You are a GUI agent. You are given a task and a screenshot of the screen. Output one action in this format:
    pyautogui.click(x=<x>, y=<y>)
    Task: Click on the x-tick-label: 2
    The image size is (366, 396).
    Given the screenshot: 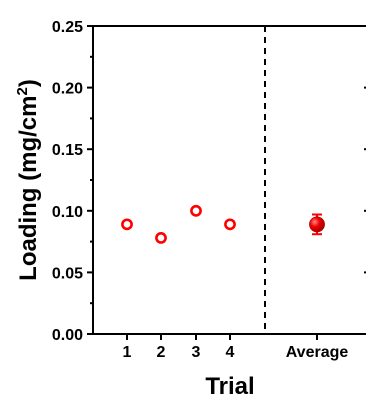 What is the action you would take?
    pyautogui.click(x=161, y=352)
    